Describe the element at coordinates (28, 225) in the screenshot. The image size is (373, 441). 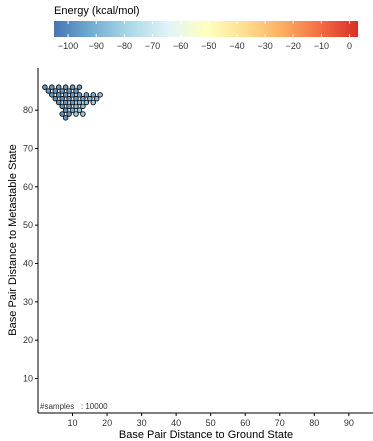
I see `y-tick-label: 50` at that location.